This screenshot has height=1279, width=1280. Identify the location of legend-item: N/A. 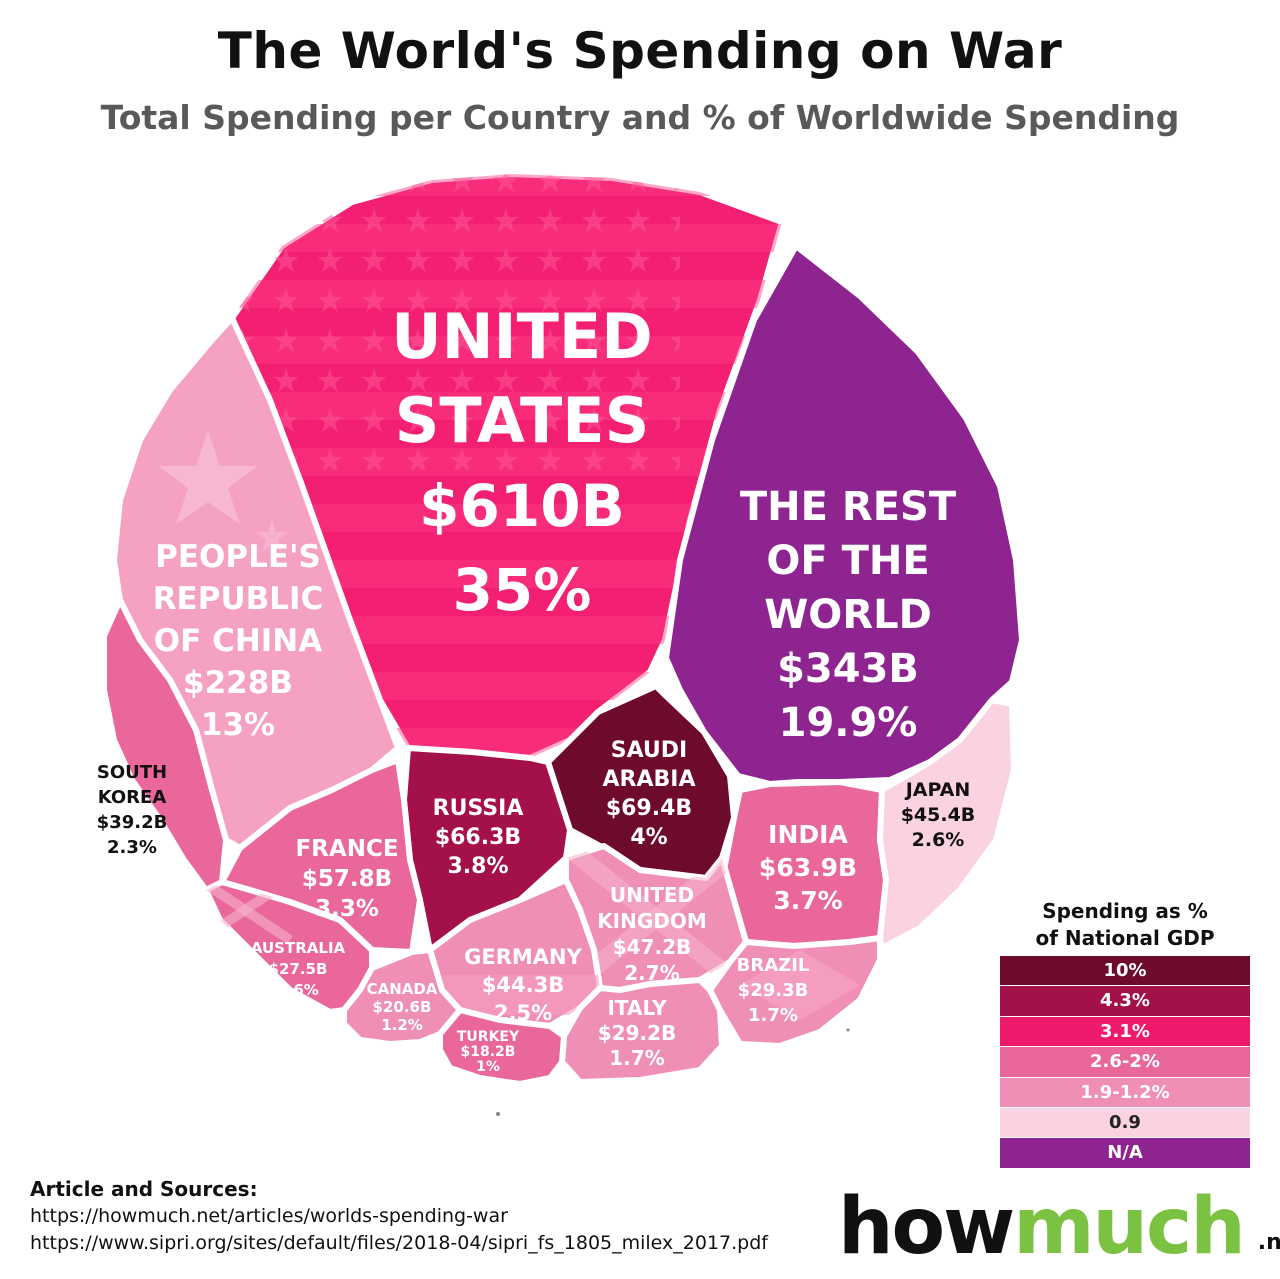
(1125, 1153).